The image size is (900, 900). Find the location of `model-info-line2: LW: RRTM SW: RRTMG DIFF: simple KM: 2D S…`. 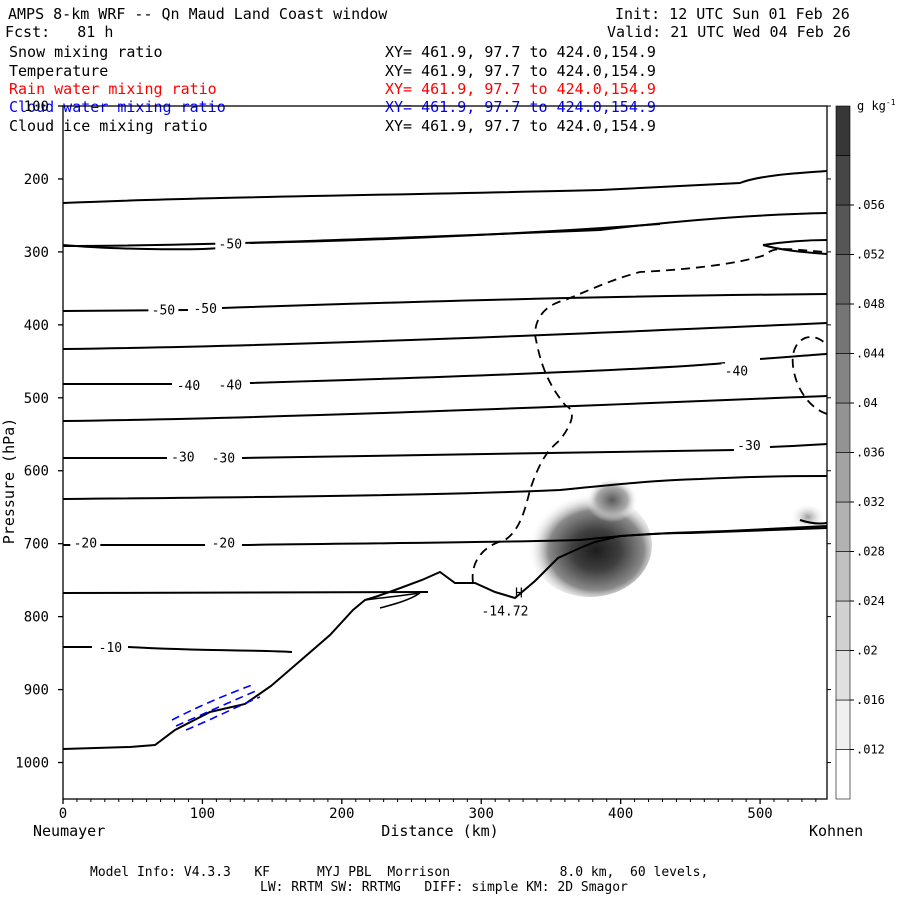

model-info-line2: LW: RRTM SW: RRTMG DIFF: simple KM: 2D S… is located at coordinates (444, 887).